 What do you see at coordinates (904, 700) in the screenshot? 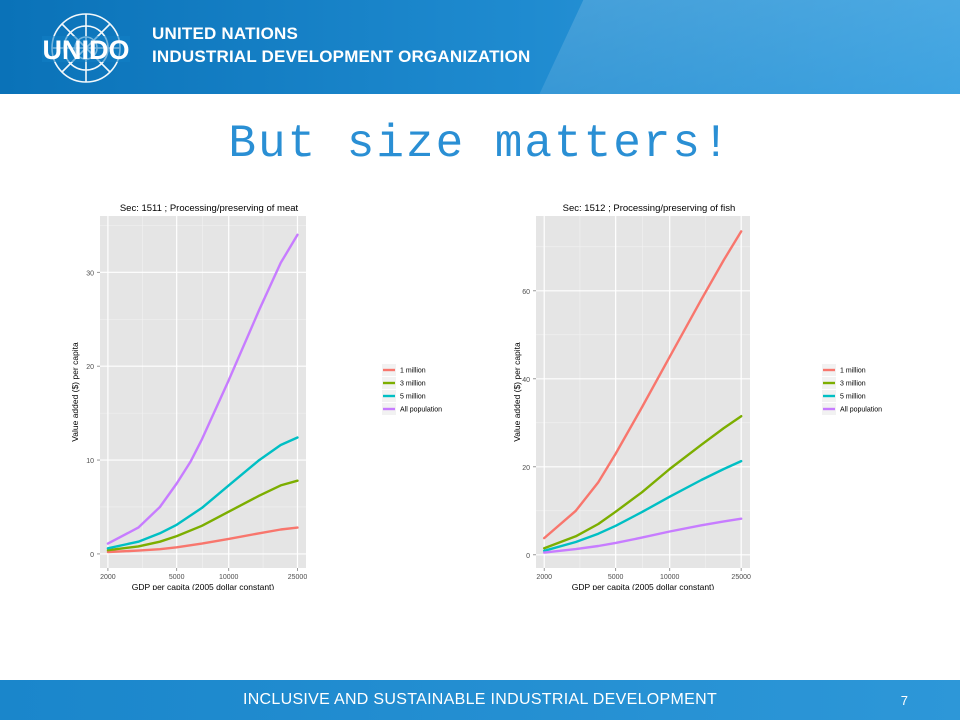
I see `page-number: 7` at bounding box center [904, 700].